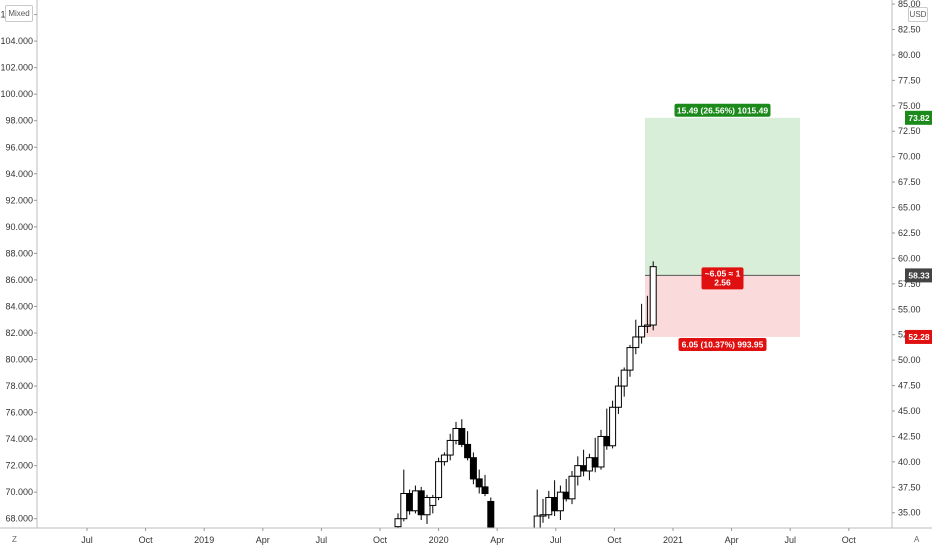 The height and width of the screenshot is (550, 932). What do you see at coordinates (19, 227) in the screenshot?
I see `left-tick-label: 90.000` at bounding box center [19, 227].